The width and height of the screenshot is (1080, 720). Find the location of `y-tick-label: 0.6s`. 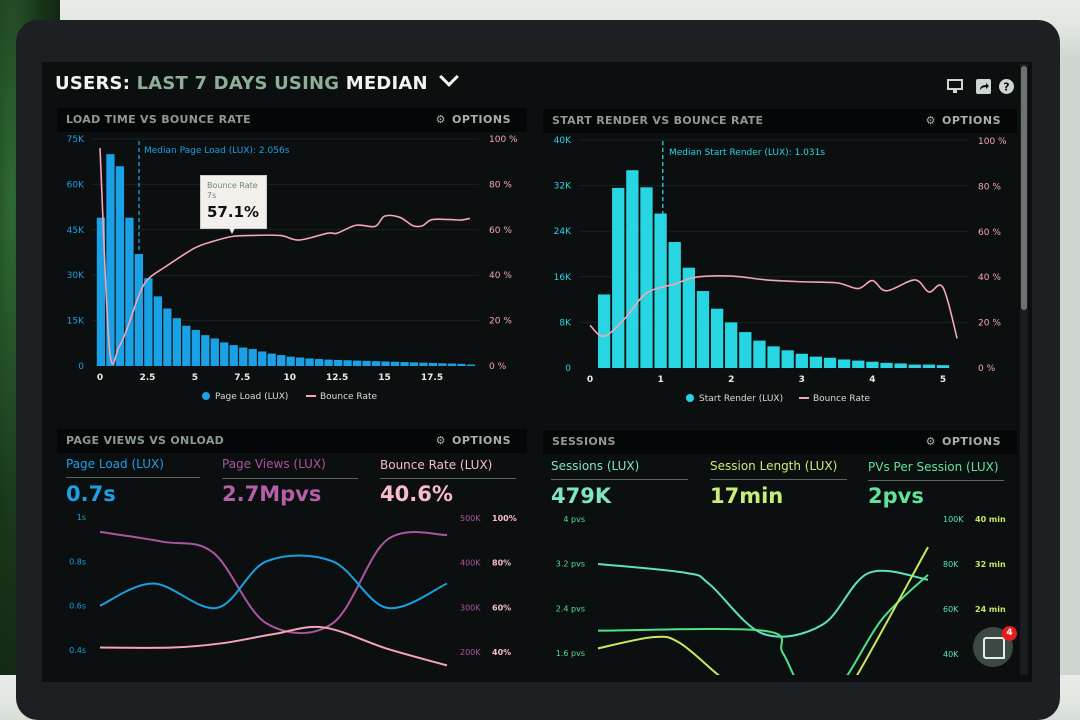

y-tick-label: 0.6s is located at coordinates (77, 606).